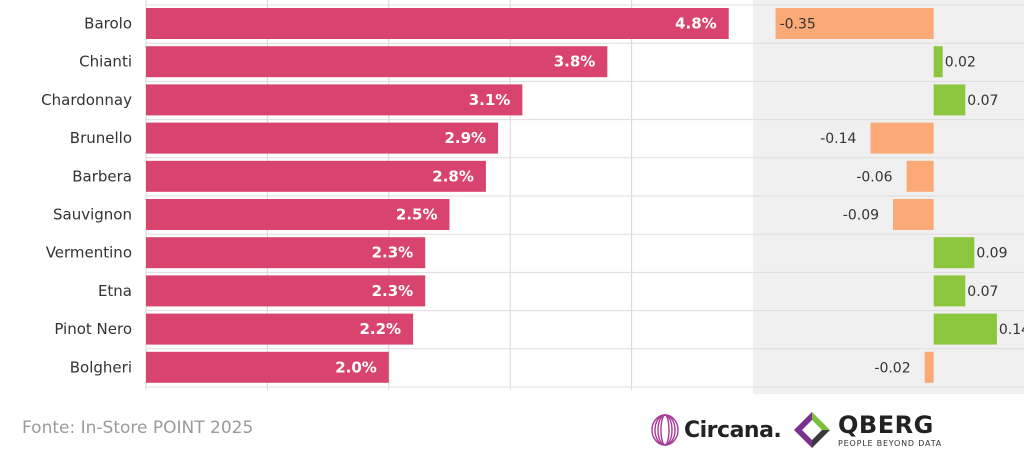 The height and width of the screenshot is (462, 1024). I want to click on category-label: Barbera, so click(102, 176).